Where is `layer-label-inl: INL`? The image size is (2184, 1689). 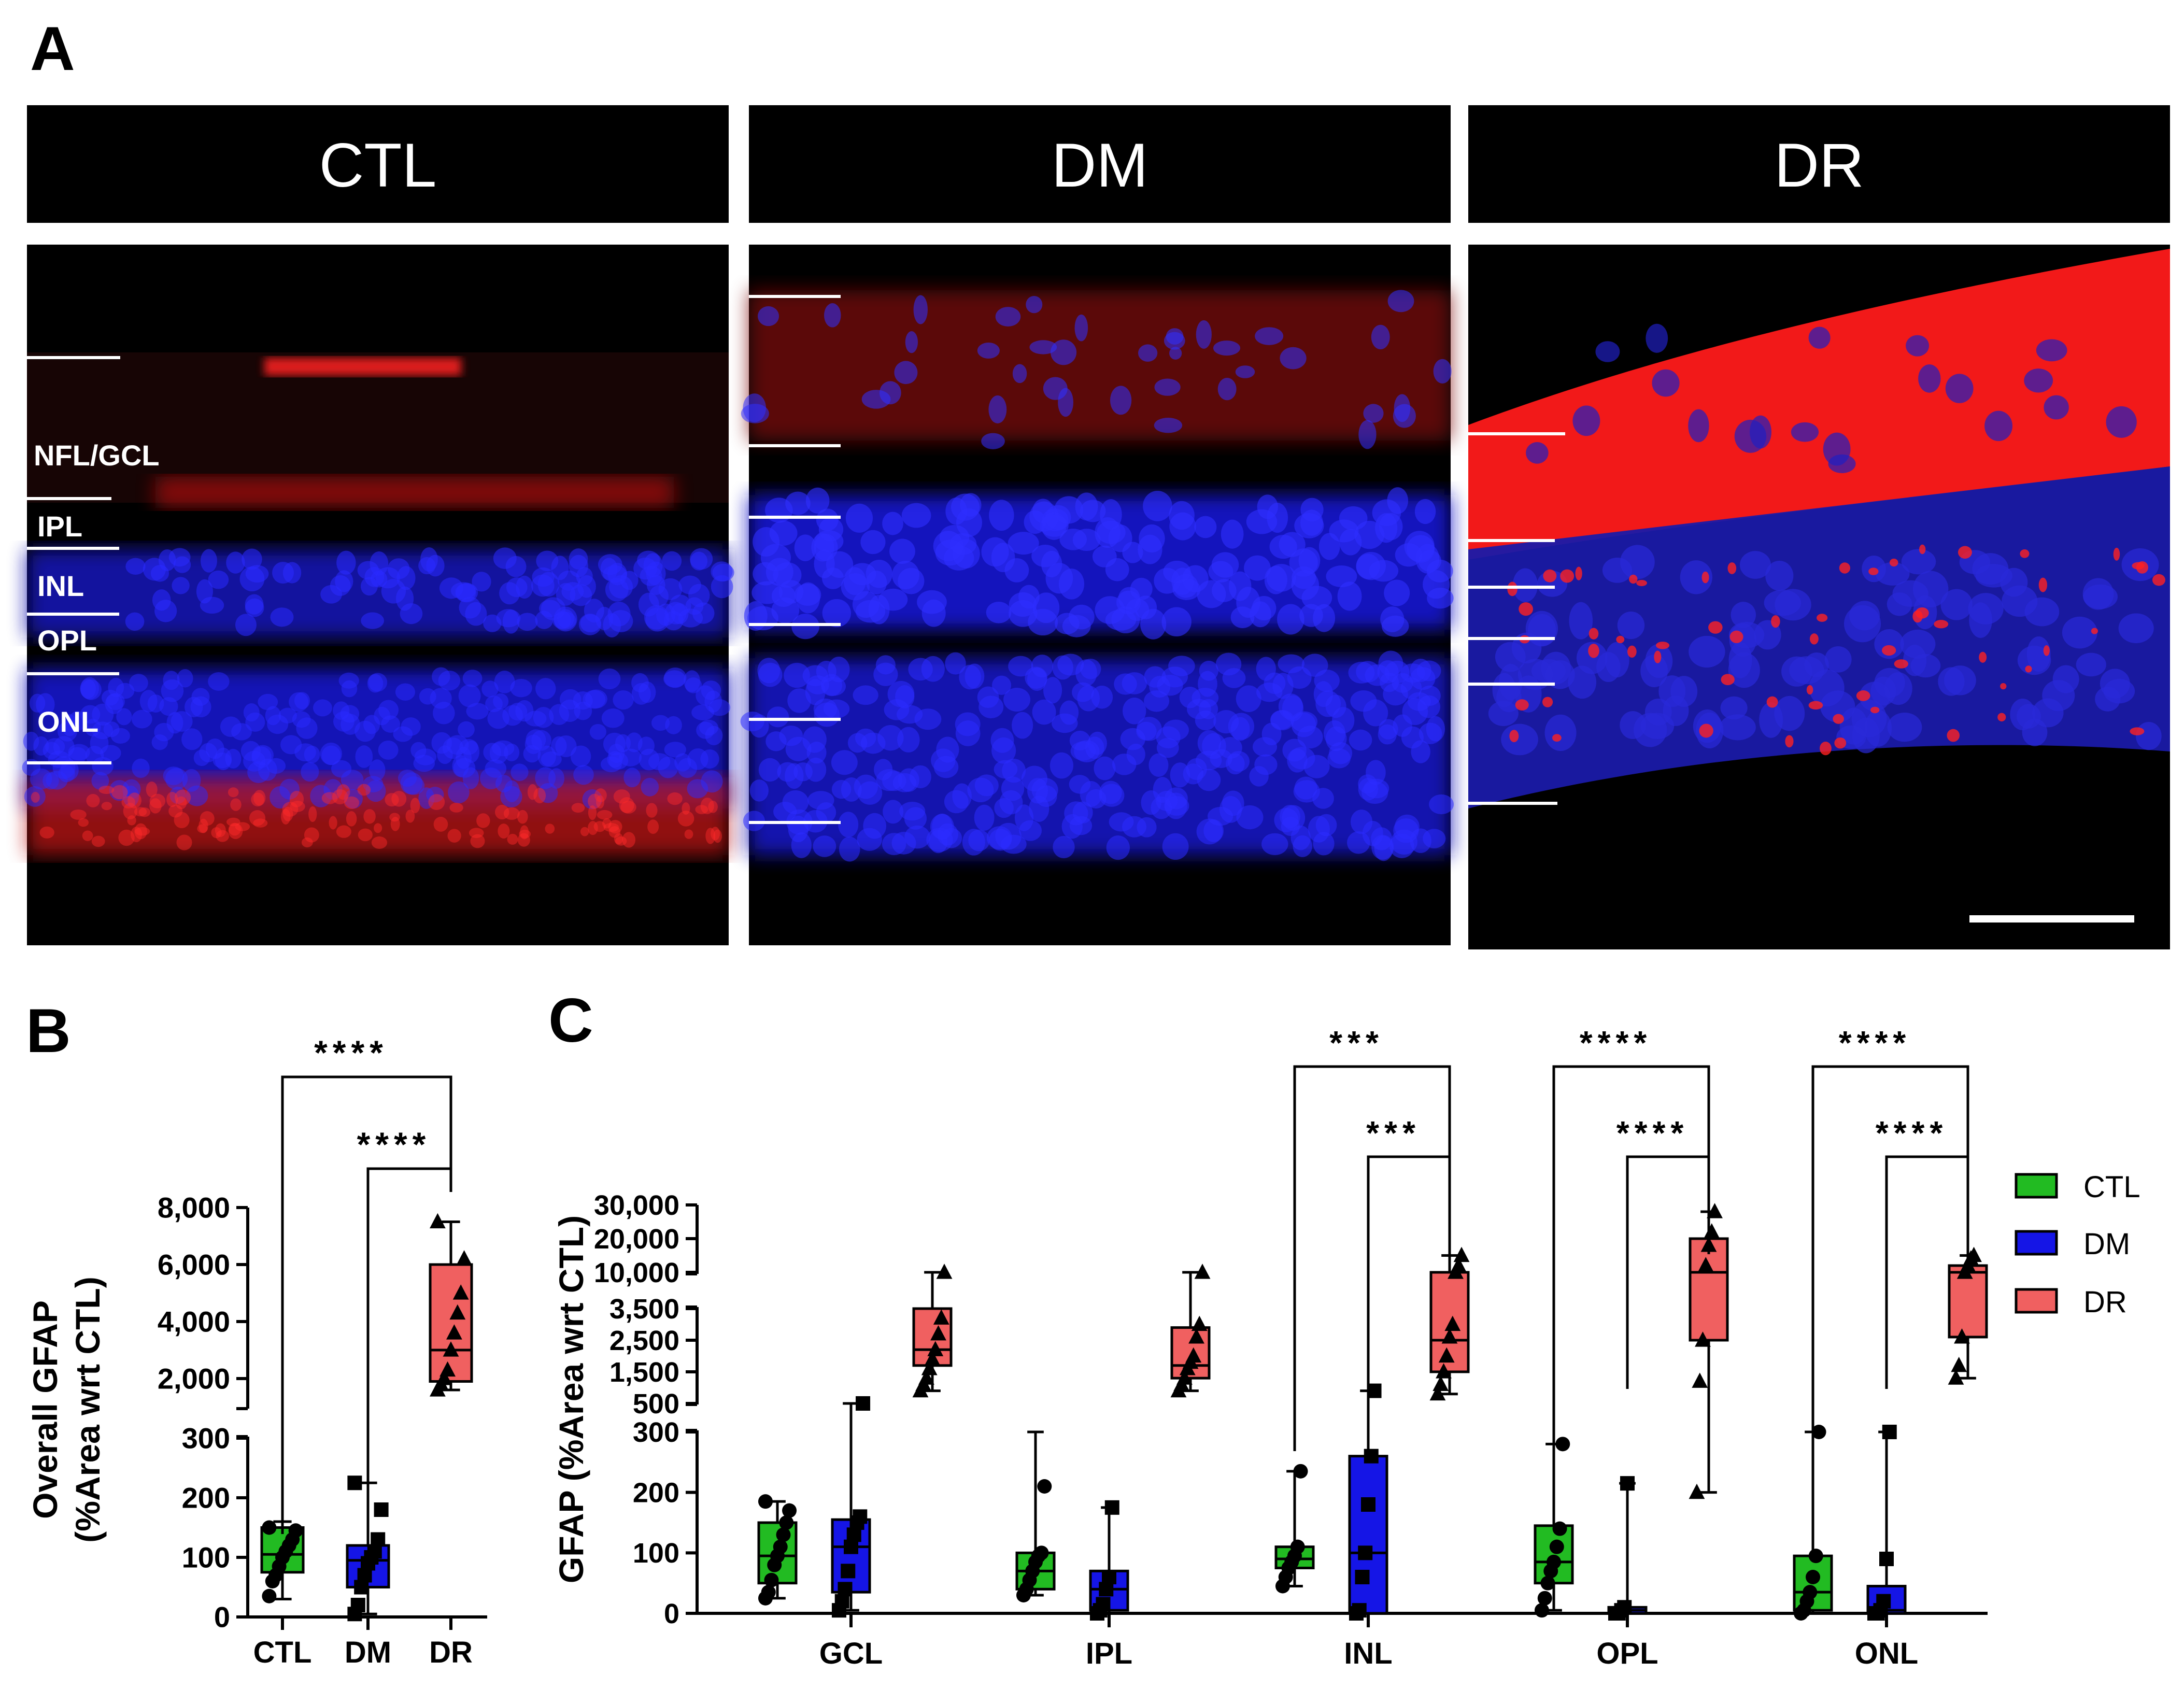
layer-label-inl: INL is located at coordinates (60, 586).